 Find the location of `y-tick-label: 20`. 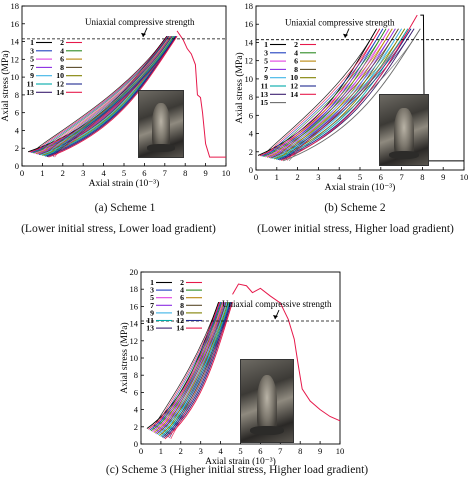

y-tick-label: 20 is located at coordinates (134, 272).